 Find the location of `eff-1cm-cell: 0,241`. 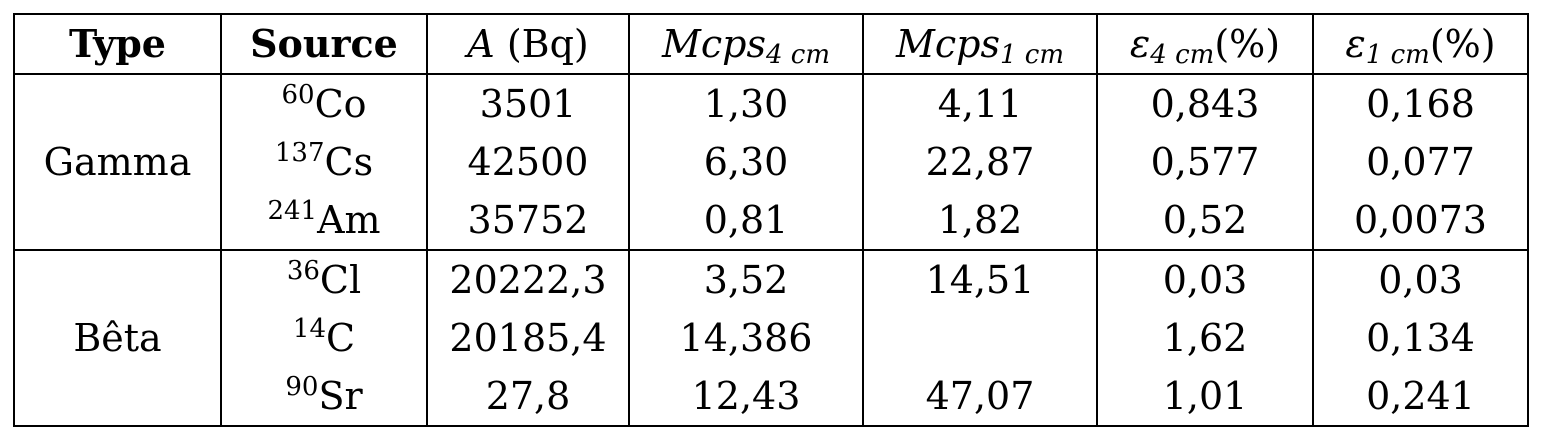

eff-1cm-cell: 0,241 is located at coordinates (1420, 397).